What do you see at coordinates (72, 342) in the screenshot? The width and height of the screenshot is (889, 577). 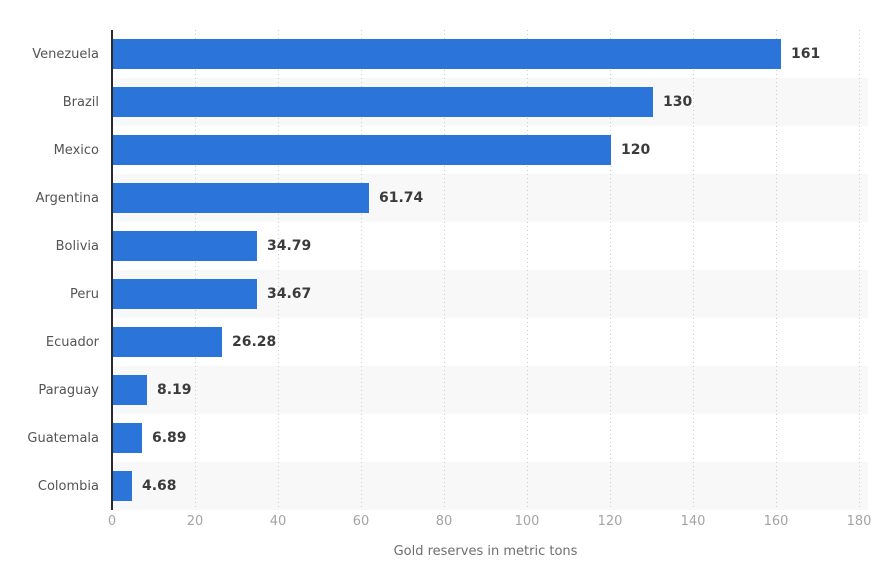 I see `category-label-ecuador: Ecuador` at bounding box center [72, 342].